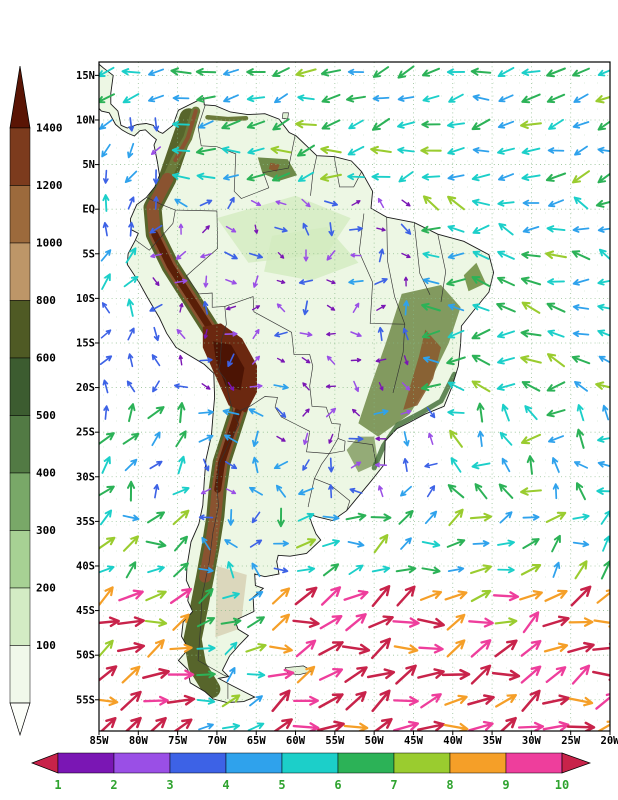 This screenshot has height=800, width=618. I want to click on lat-label: 5N, so click(88, 165).